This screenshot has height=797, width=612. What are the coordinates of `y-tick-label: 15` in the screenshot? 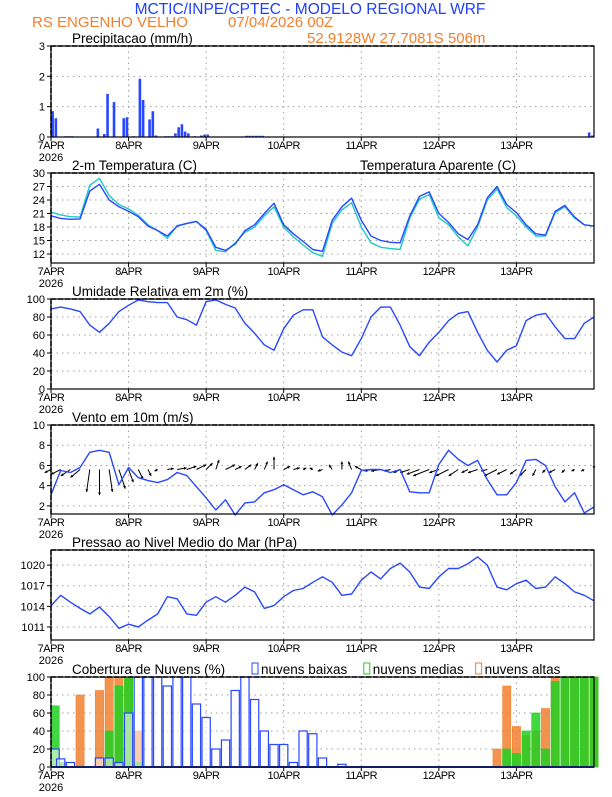 It's located at (39, 242).